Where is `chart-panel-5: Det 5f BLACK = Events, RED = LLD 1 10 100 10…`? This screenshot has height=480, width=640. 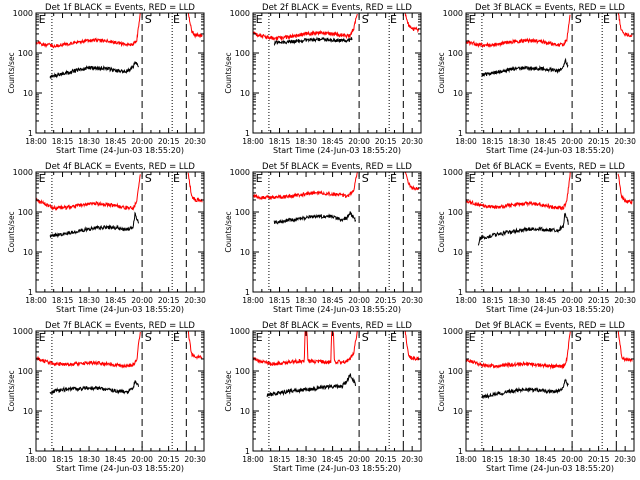
chart-panel-5: Det 5f BLACK = Events, RED = LLD 1 10 100 10… is located at coordinates (323, 238).